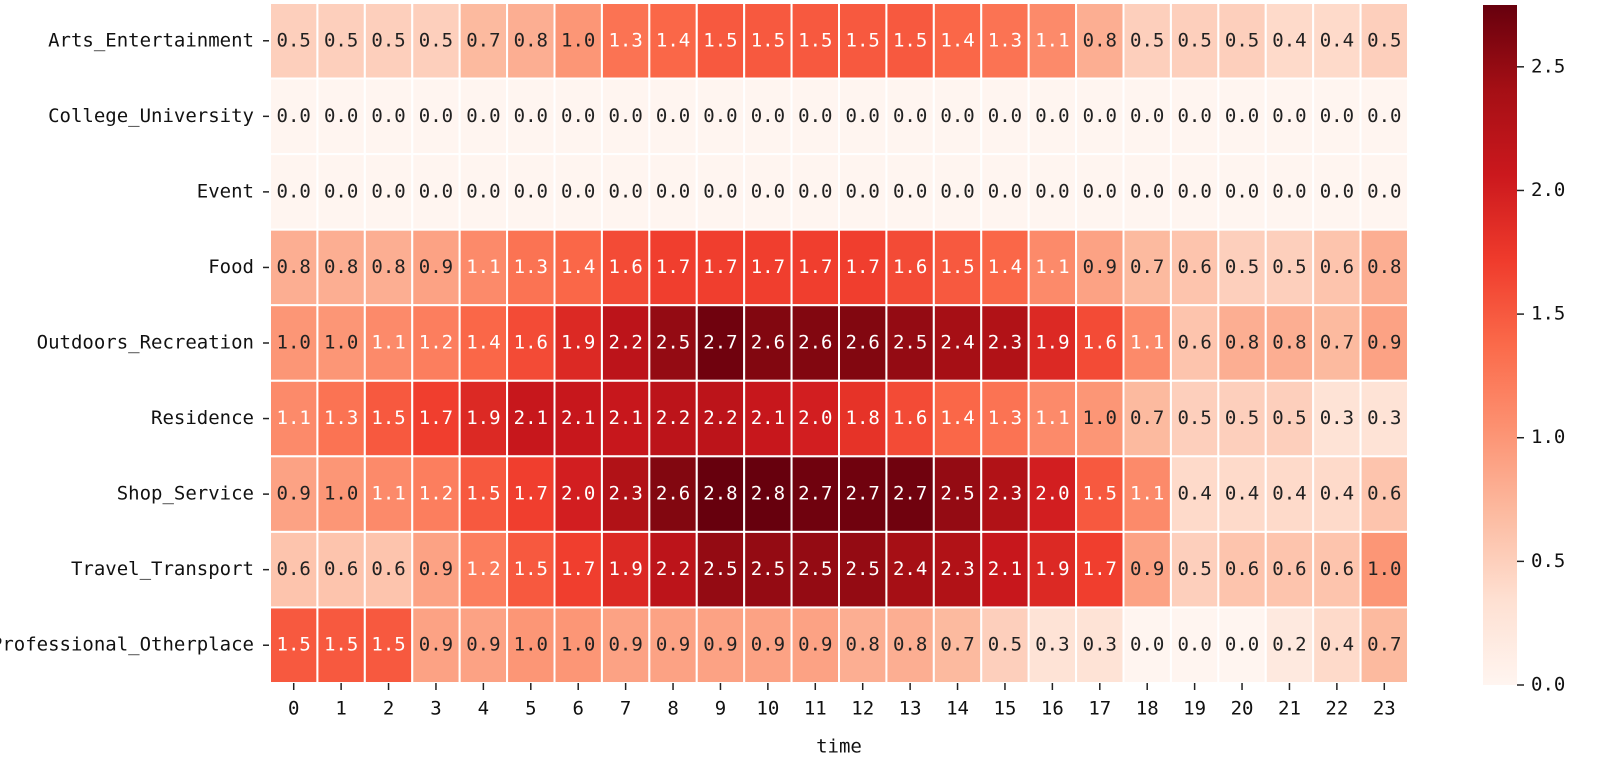 The width and height of the screenshot is (1605, 768). What do you see at coordinates (1194, 709) in the screenshot?
I see `x-tick-label: 19` at bounding box center [1194, 709].